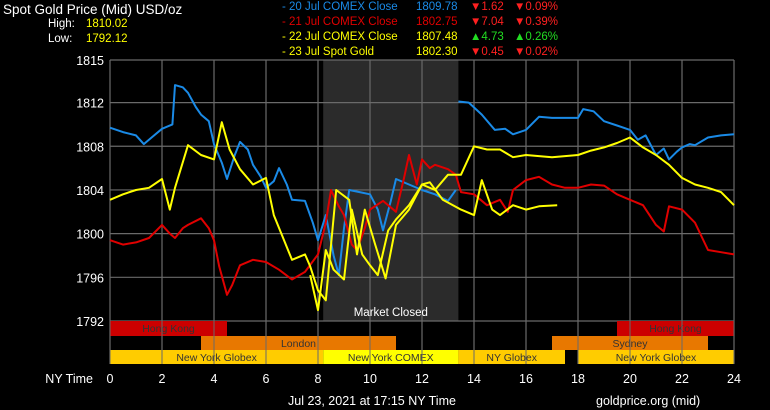 This screenshot has width=770, height=410. I want to click on session-label: New York COMEX, so click(391, 358).